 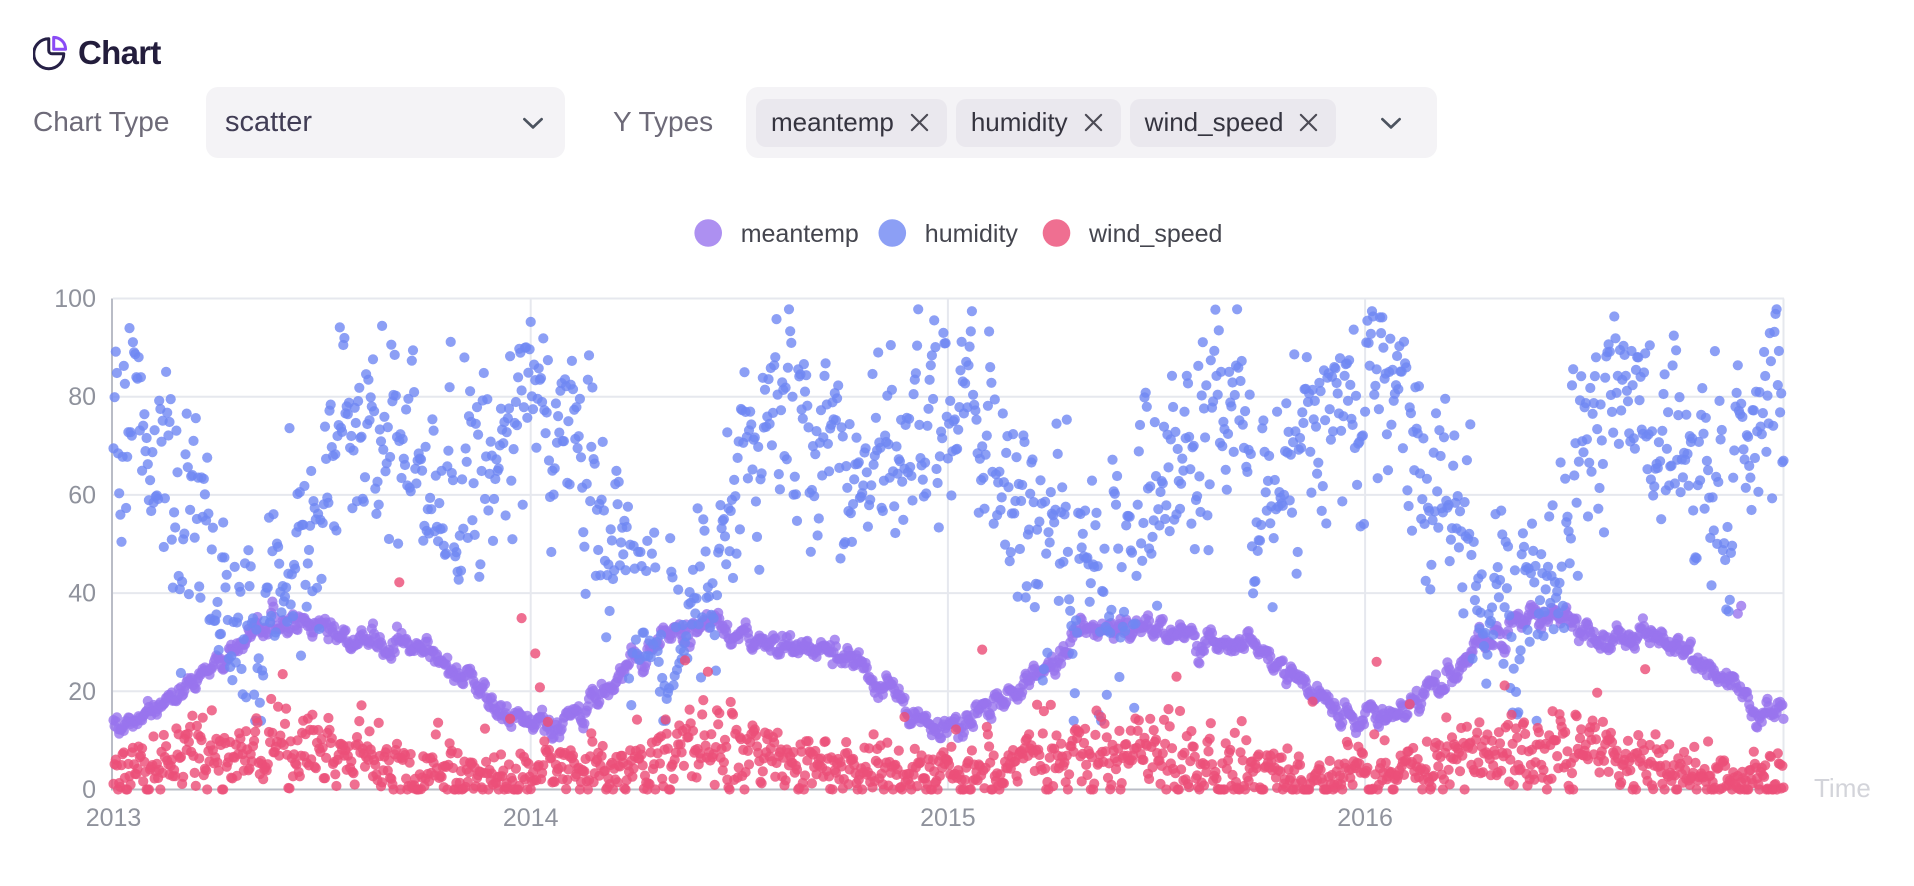 I want to click on svg-text: 0, so click(x=89, y=790).